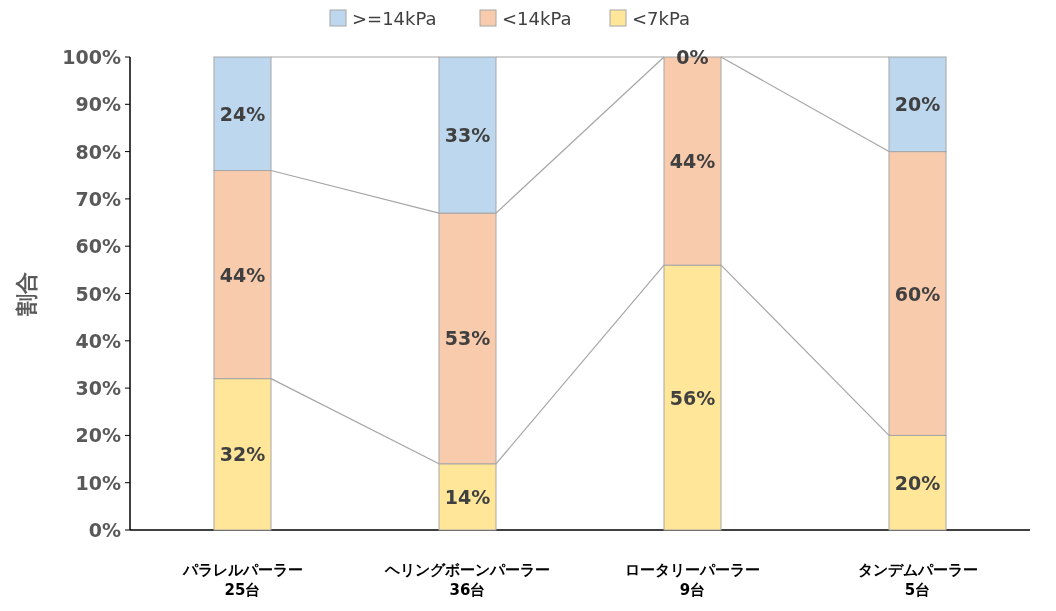 The width and height of the screenshot is (1056, 611). What do you see at coordinates (661, 18) in the screenshot?
I see `legend-label: <7kPa` at bounding box center [661, 18].